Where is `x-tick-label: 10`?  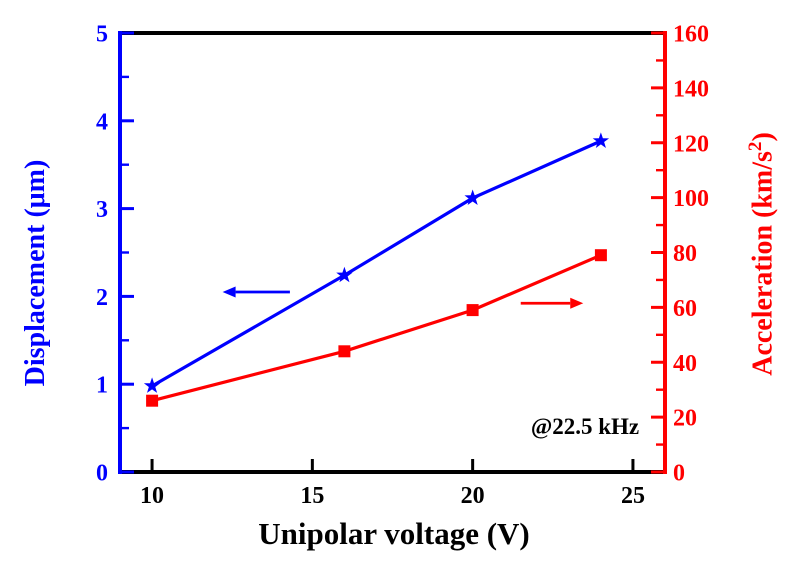 x-tick-label: 10 is located at coordinates (152, 496).